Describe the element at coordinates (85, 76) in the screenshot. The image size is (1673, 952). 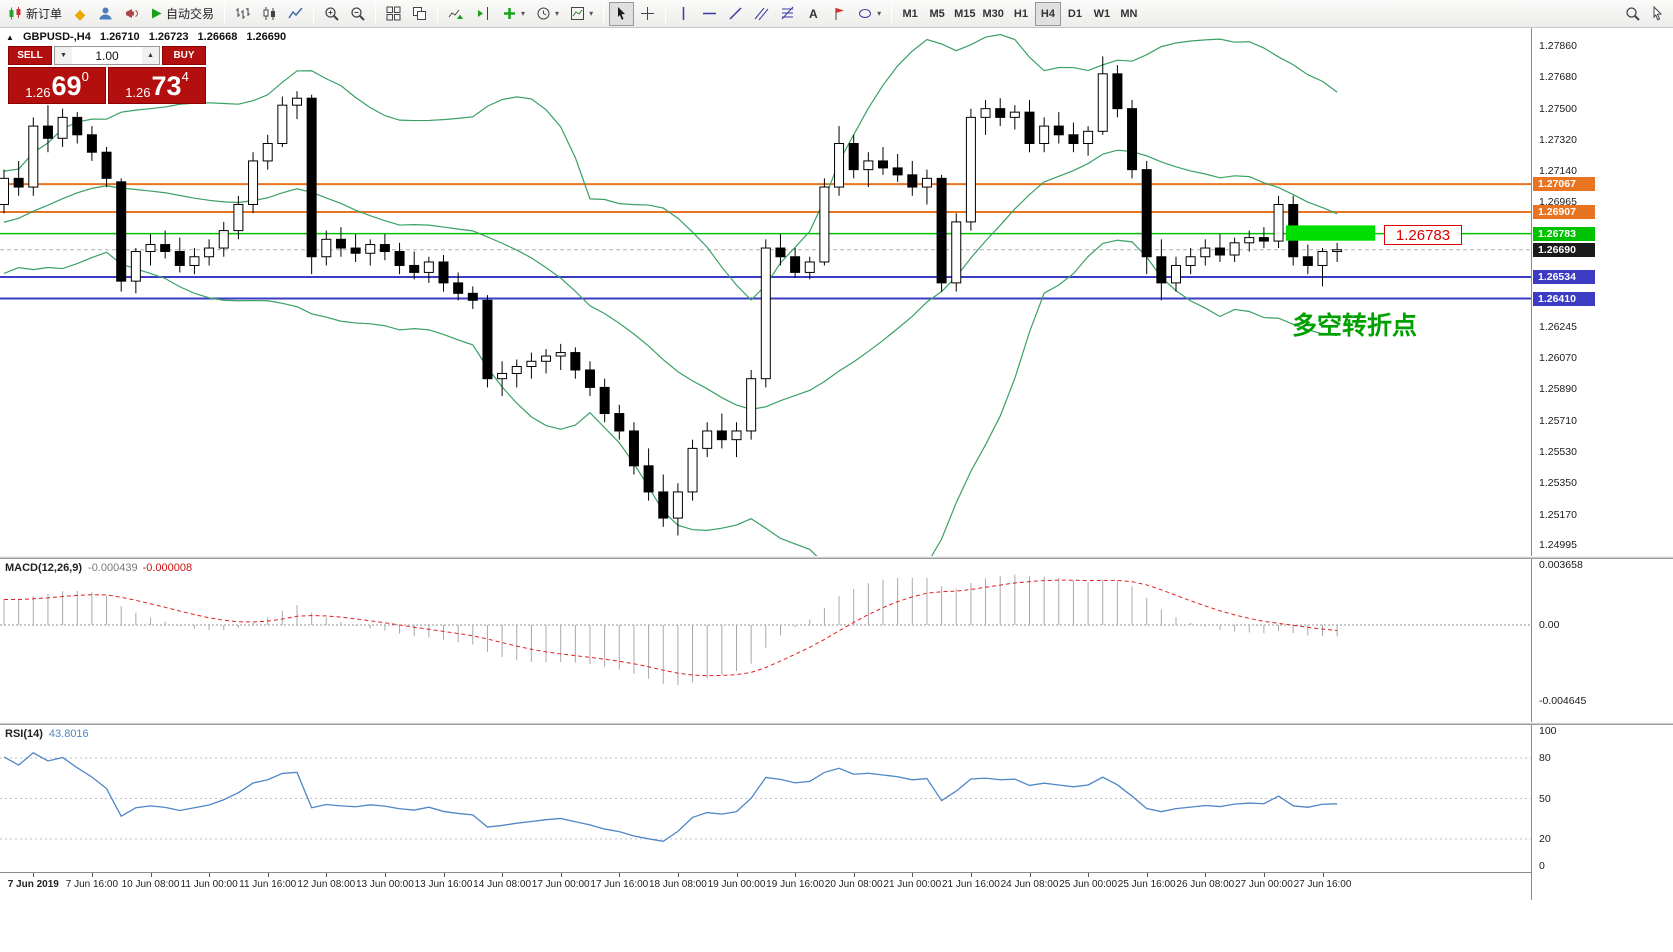
I see `sell-price-point: 0` at that location.